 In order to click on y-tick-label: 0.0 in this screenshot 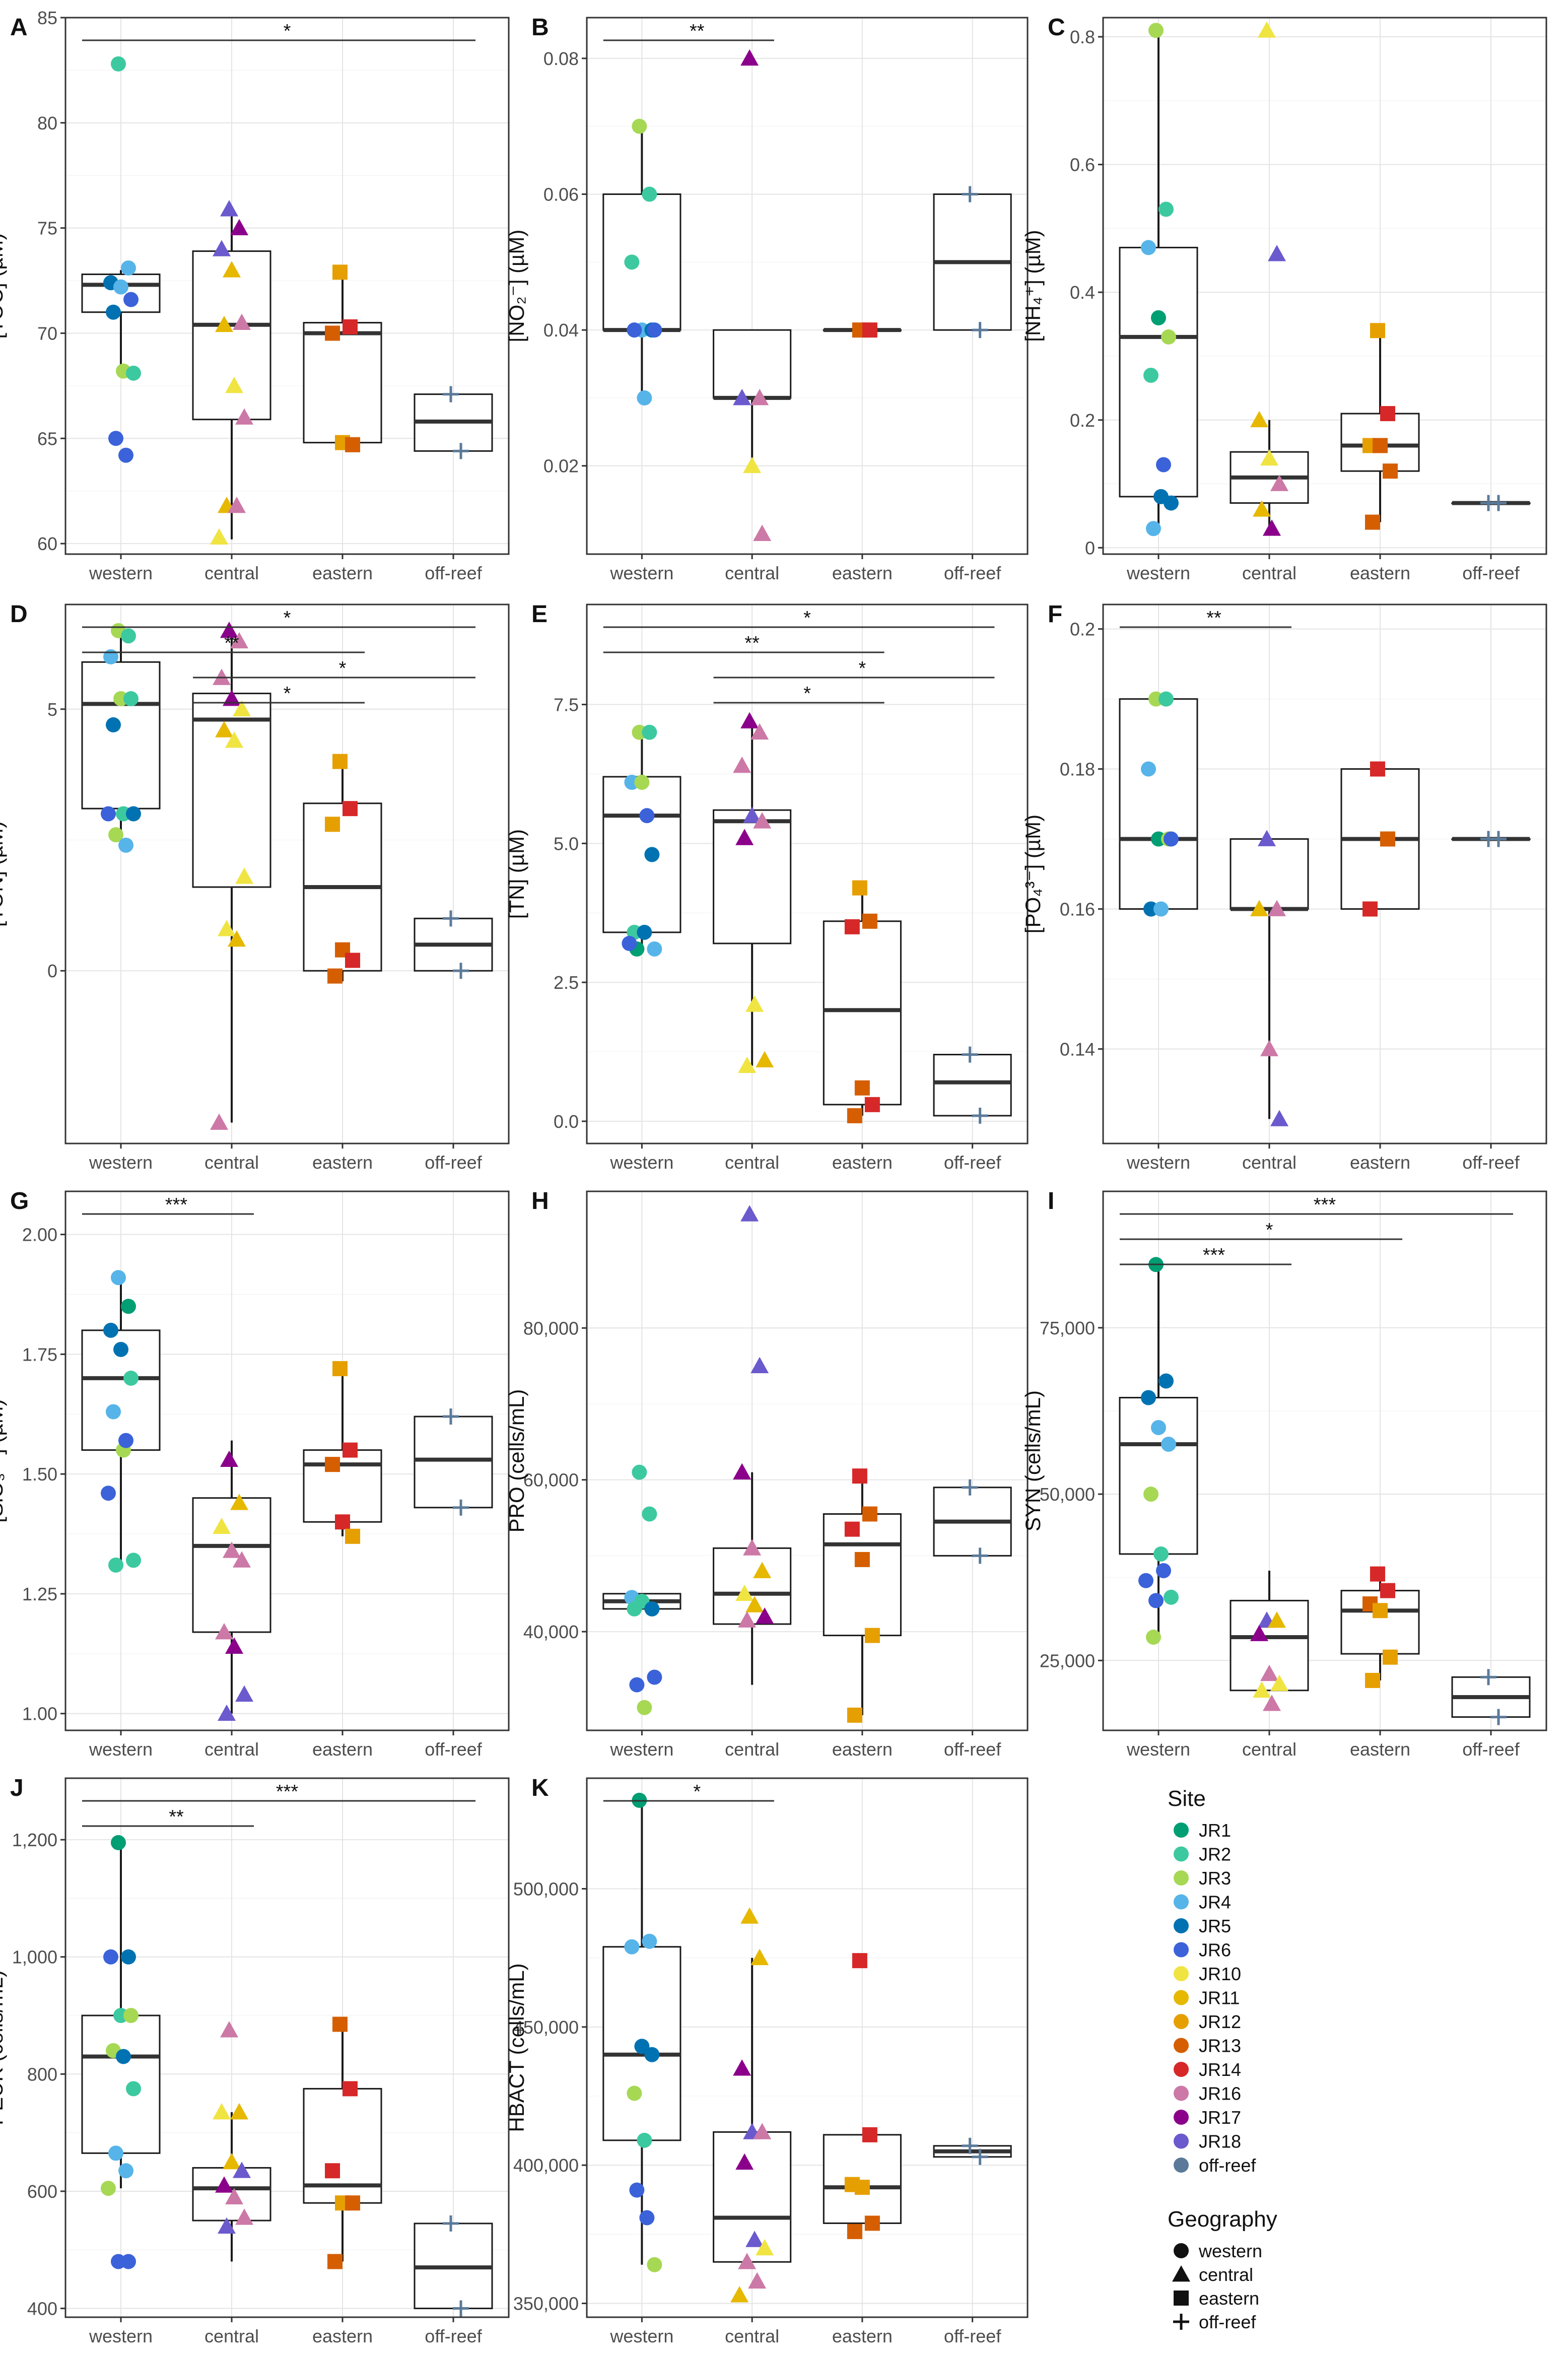, I will do `click(567, 1122)`.